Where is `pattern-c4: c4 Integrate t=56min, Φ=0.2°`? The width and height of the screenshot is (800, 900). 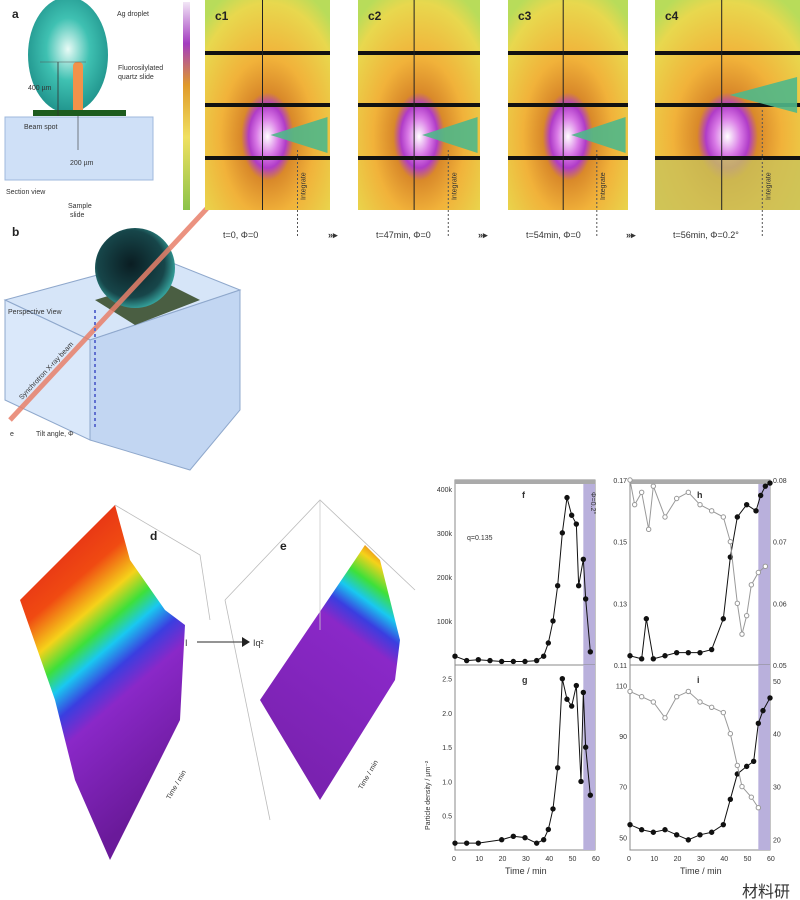
pattern-c4: c4 Integrate t=56min, Φ=0.2° is located at coordinates (727, 120).